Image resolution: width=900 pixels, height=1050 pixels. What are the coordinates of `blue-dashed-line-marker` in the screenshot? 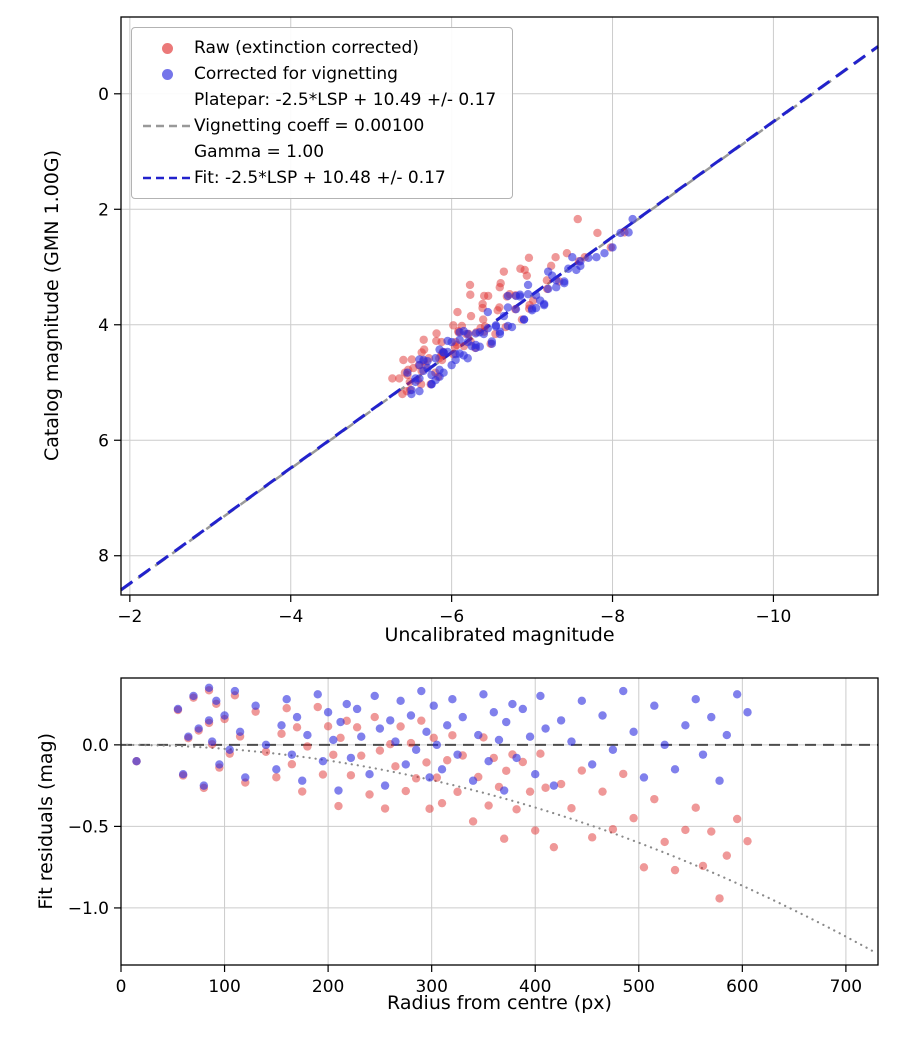 It's located at (167, 178).